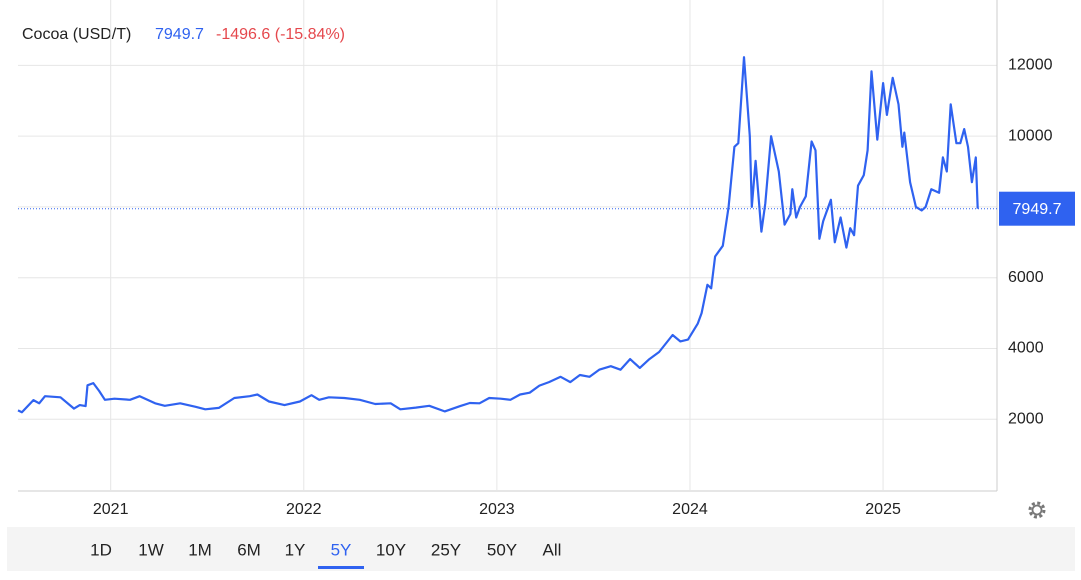 The height and width of the screenshot is (580, 1081). What do you see at coordinates (200, 549) in the screenshot?
I see `range-button: 1M` at bounding box center [200, 549].